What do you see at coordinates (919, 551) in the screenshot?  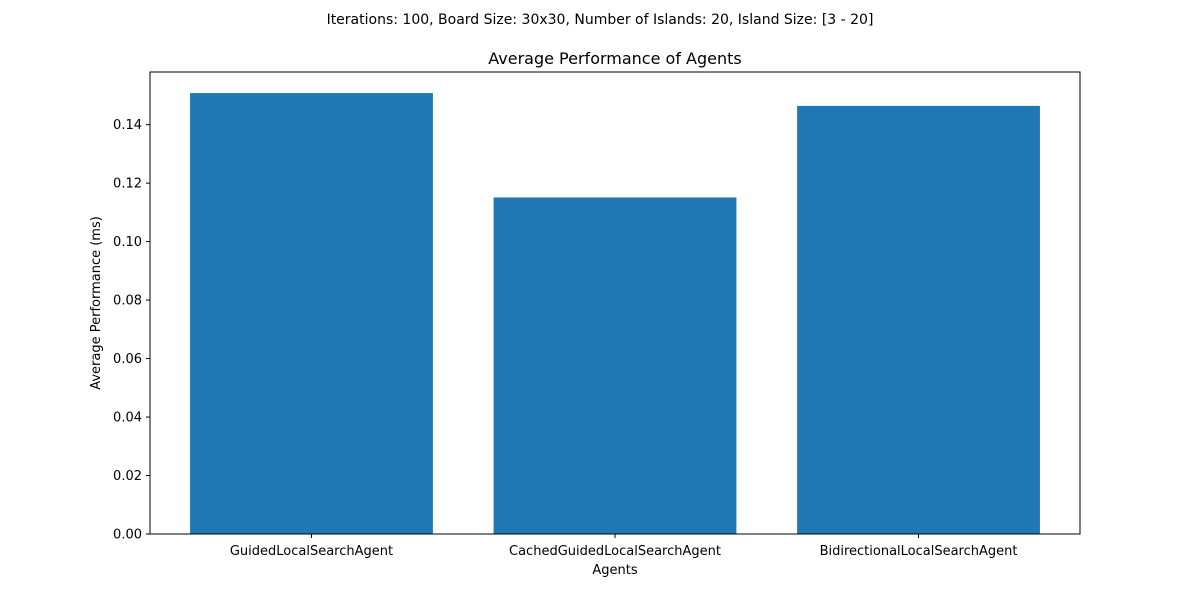 I see `x-tick-label-2: BidirectionalLocalSearchAgent` at bounding box center [919, 551].